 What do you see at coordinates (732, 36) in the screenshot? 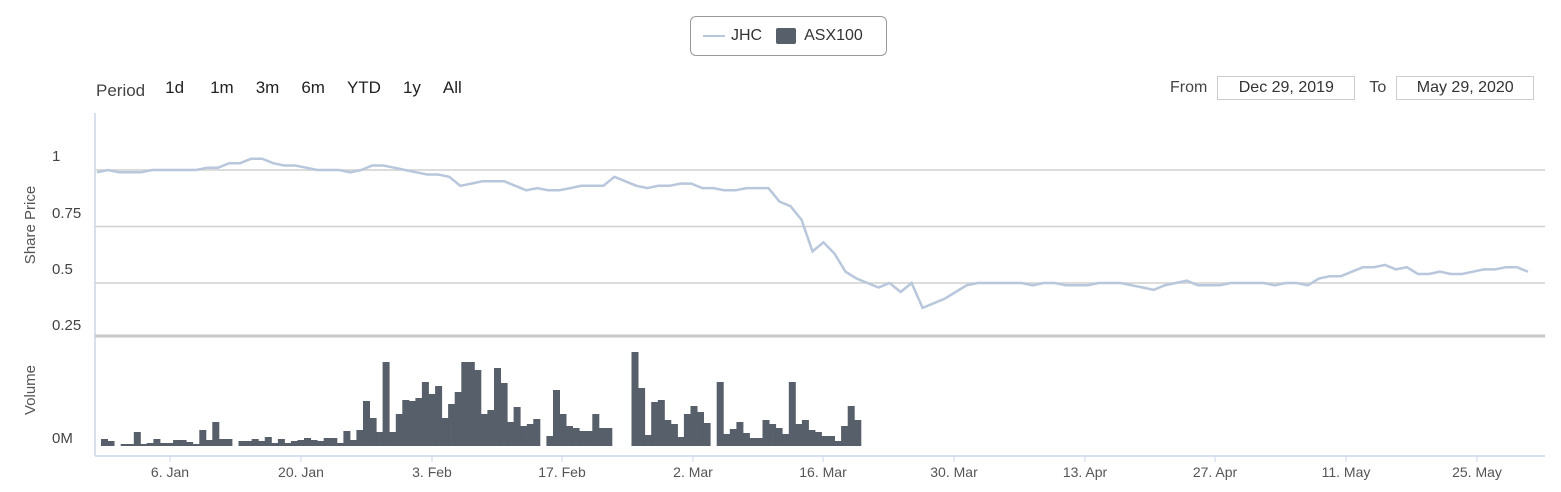
I see `legend-item-jhc: JHC` at bounding box center [732, 36].